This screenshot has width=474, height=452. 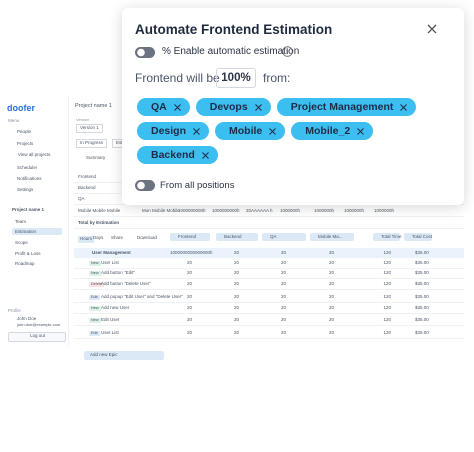 I want to click on column-header: Backend, so click(x=233, y=236).